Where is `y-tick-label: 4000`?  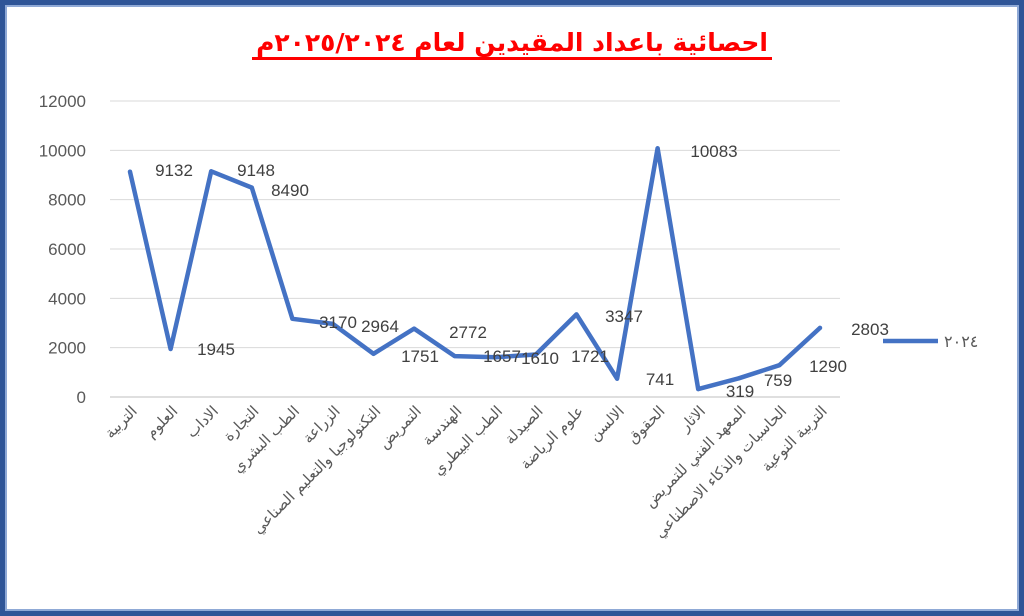 y-tick-label: 4000 is located at coordinates (67, 298).